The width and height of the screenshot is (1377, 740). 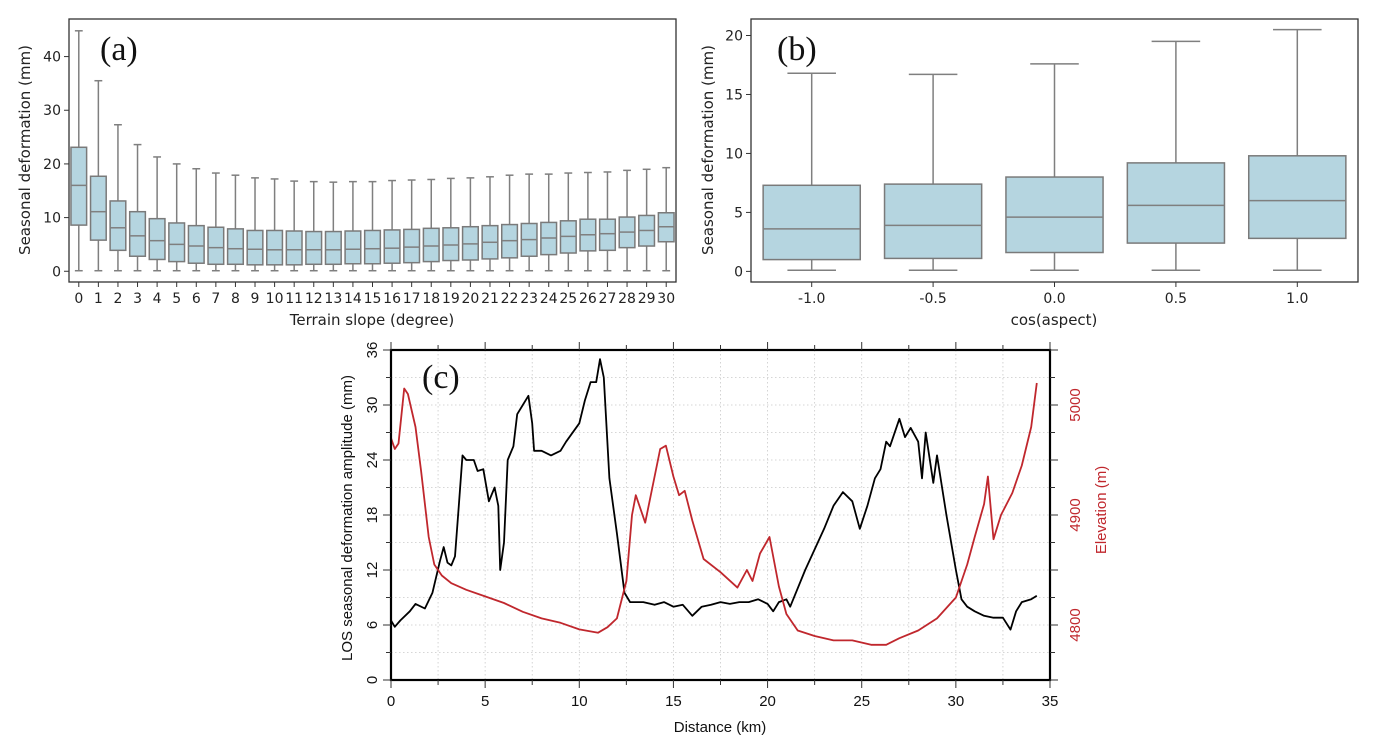 What do you see at coordinates (52, 58) in the screenshot?
I see `y-tick-label: 40` at bounding box center [52, 58].